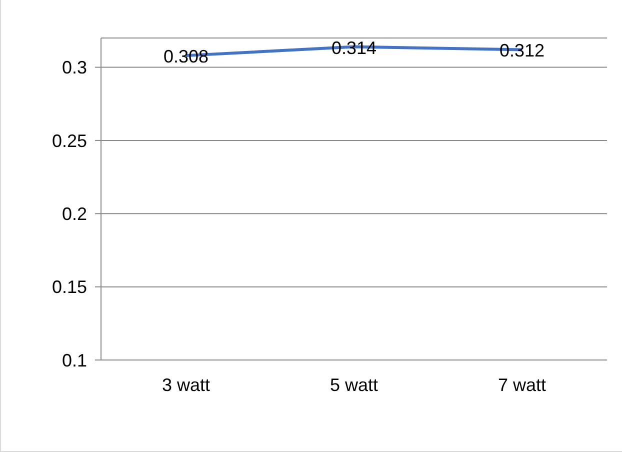  I want to click on data-label: 0.308, so click(186, 56).